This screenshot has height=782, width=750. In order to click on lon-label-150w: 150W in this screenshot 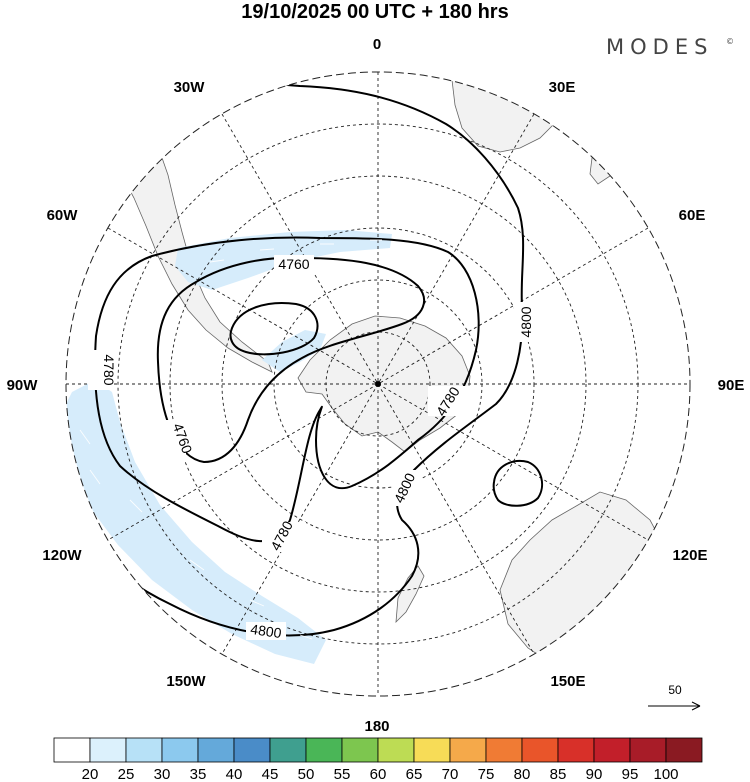, I will do `click(186, 681)`.